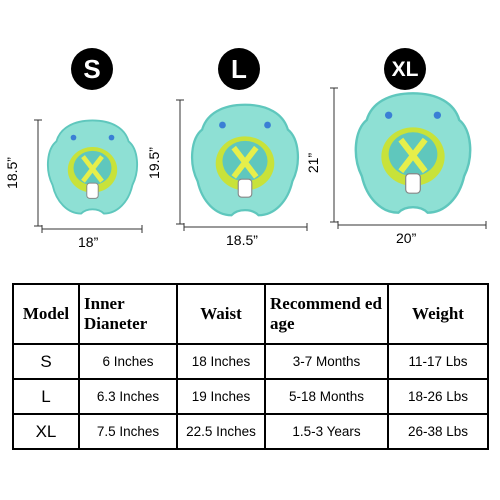  Describe the element at coordinates (128, 361) in the screenshot. I see `cell-inner-diameter: 6 Inches` at that location.